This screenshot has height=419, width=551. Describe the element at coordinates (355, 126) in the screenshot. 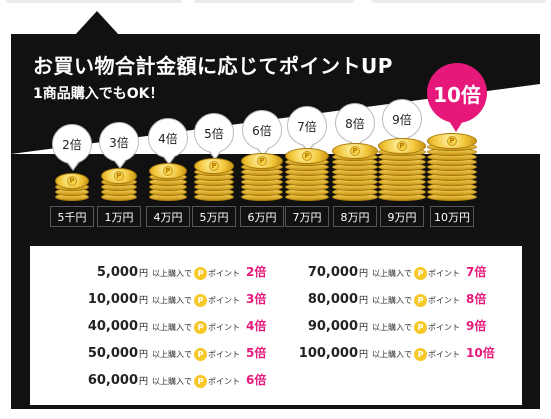

I see `multiplier-bubble: 8倍` at that location.